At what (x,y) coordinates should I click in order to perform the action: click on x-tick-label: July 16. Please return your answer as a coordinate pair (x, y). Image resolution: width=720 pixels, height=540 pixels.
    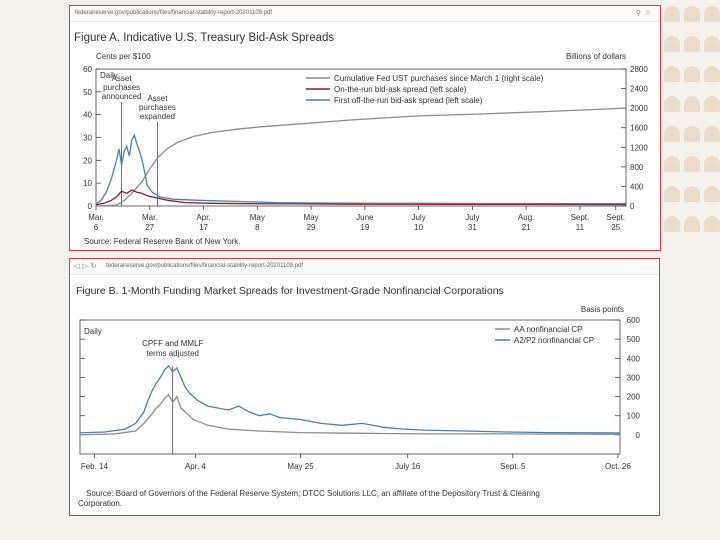
    Looking at the image, I should click on (408, 466).